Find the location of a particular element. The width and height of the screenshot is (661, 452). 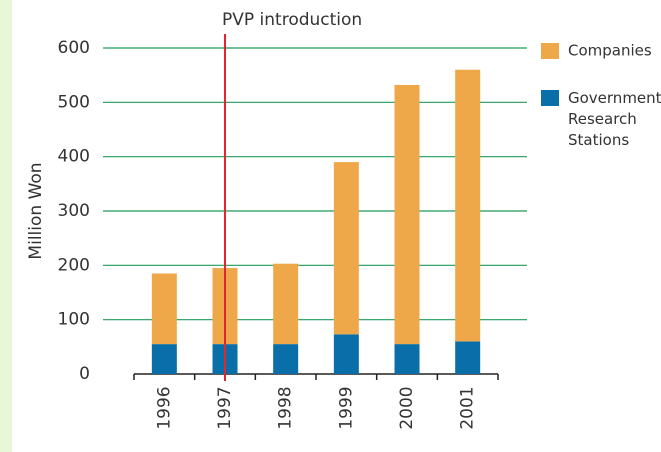

x-tick-label: 1996 is located at coordinates (164, 407).